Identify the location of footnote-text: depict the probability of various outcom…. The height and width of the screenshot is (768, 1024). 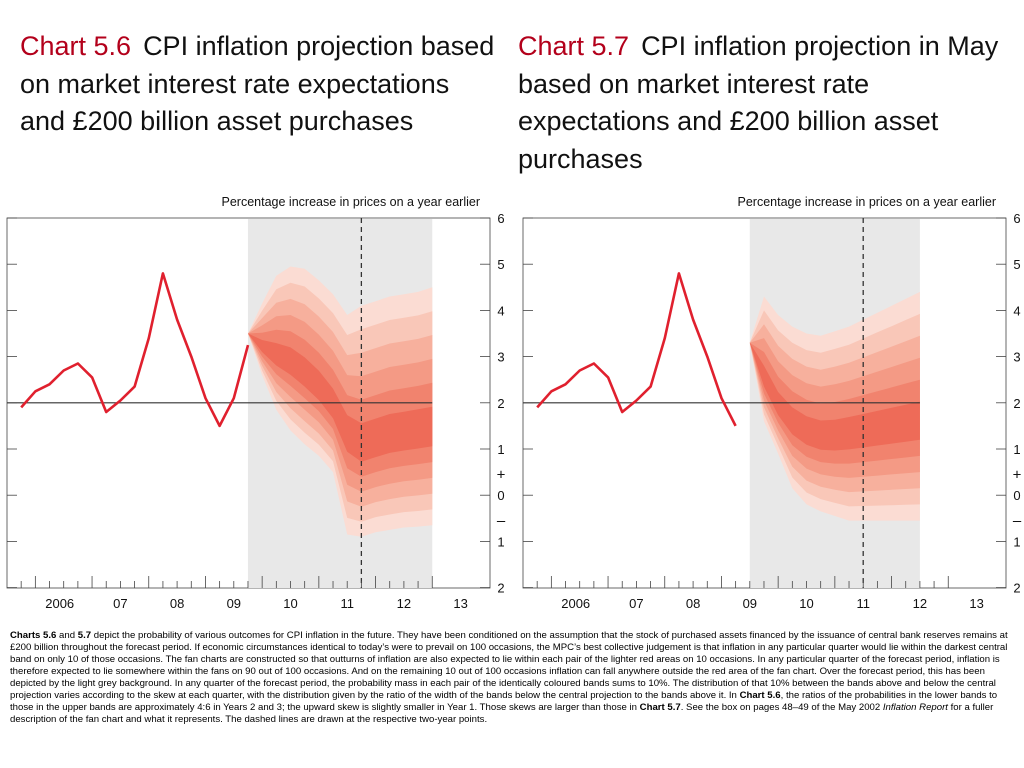
(509, 665).